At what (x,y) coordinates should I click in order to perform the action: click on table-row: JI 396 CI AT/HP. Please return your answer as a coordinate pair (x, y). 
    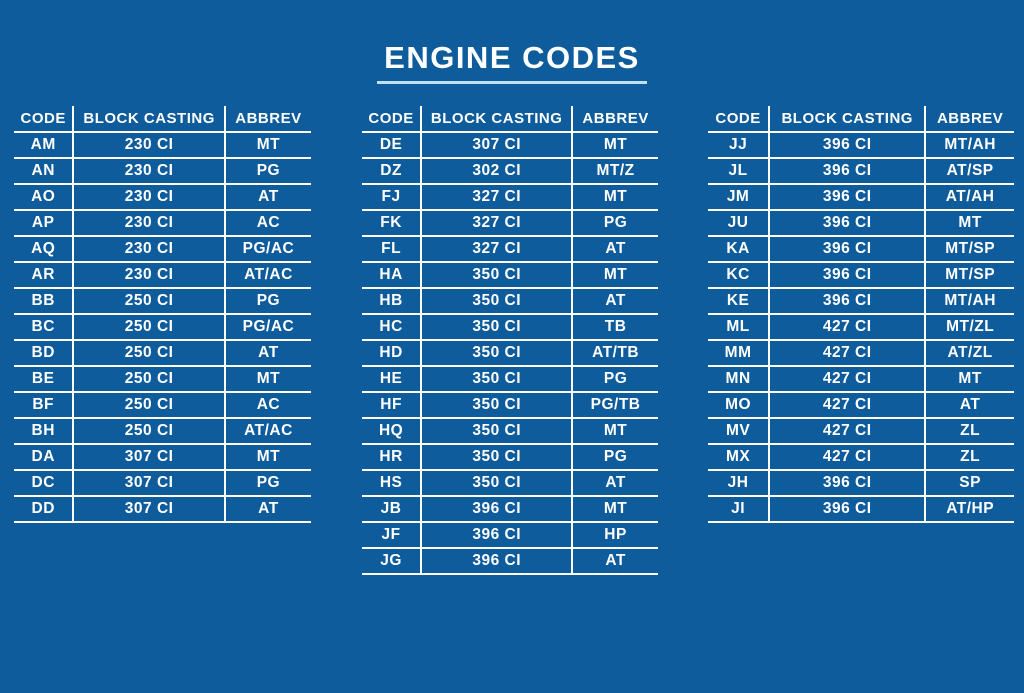
    Looking at the image, I should click on (861, 509).